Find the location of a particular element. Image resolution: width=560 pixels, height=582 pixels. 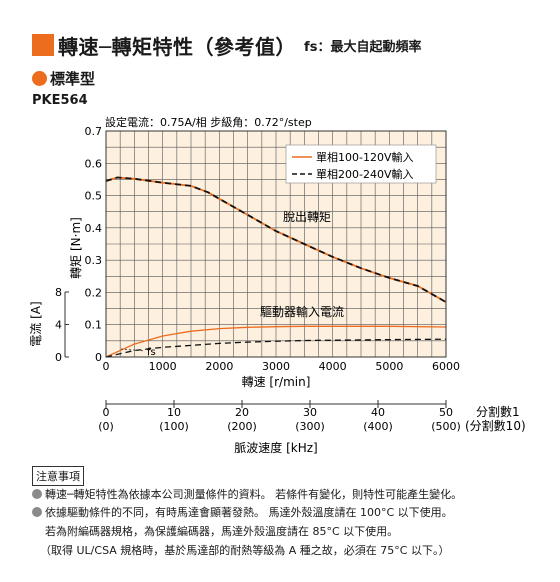

note-3: 若為附編碼器規格，為保護編碼器，馬達外殼溫度請在 85°C 以下使用。 is located at coordinates (222, 531).